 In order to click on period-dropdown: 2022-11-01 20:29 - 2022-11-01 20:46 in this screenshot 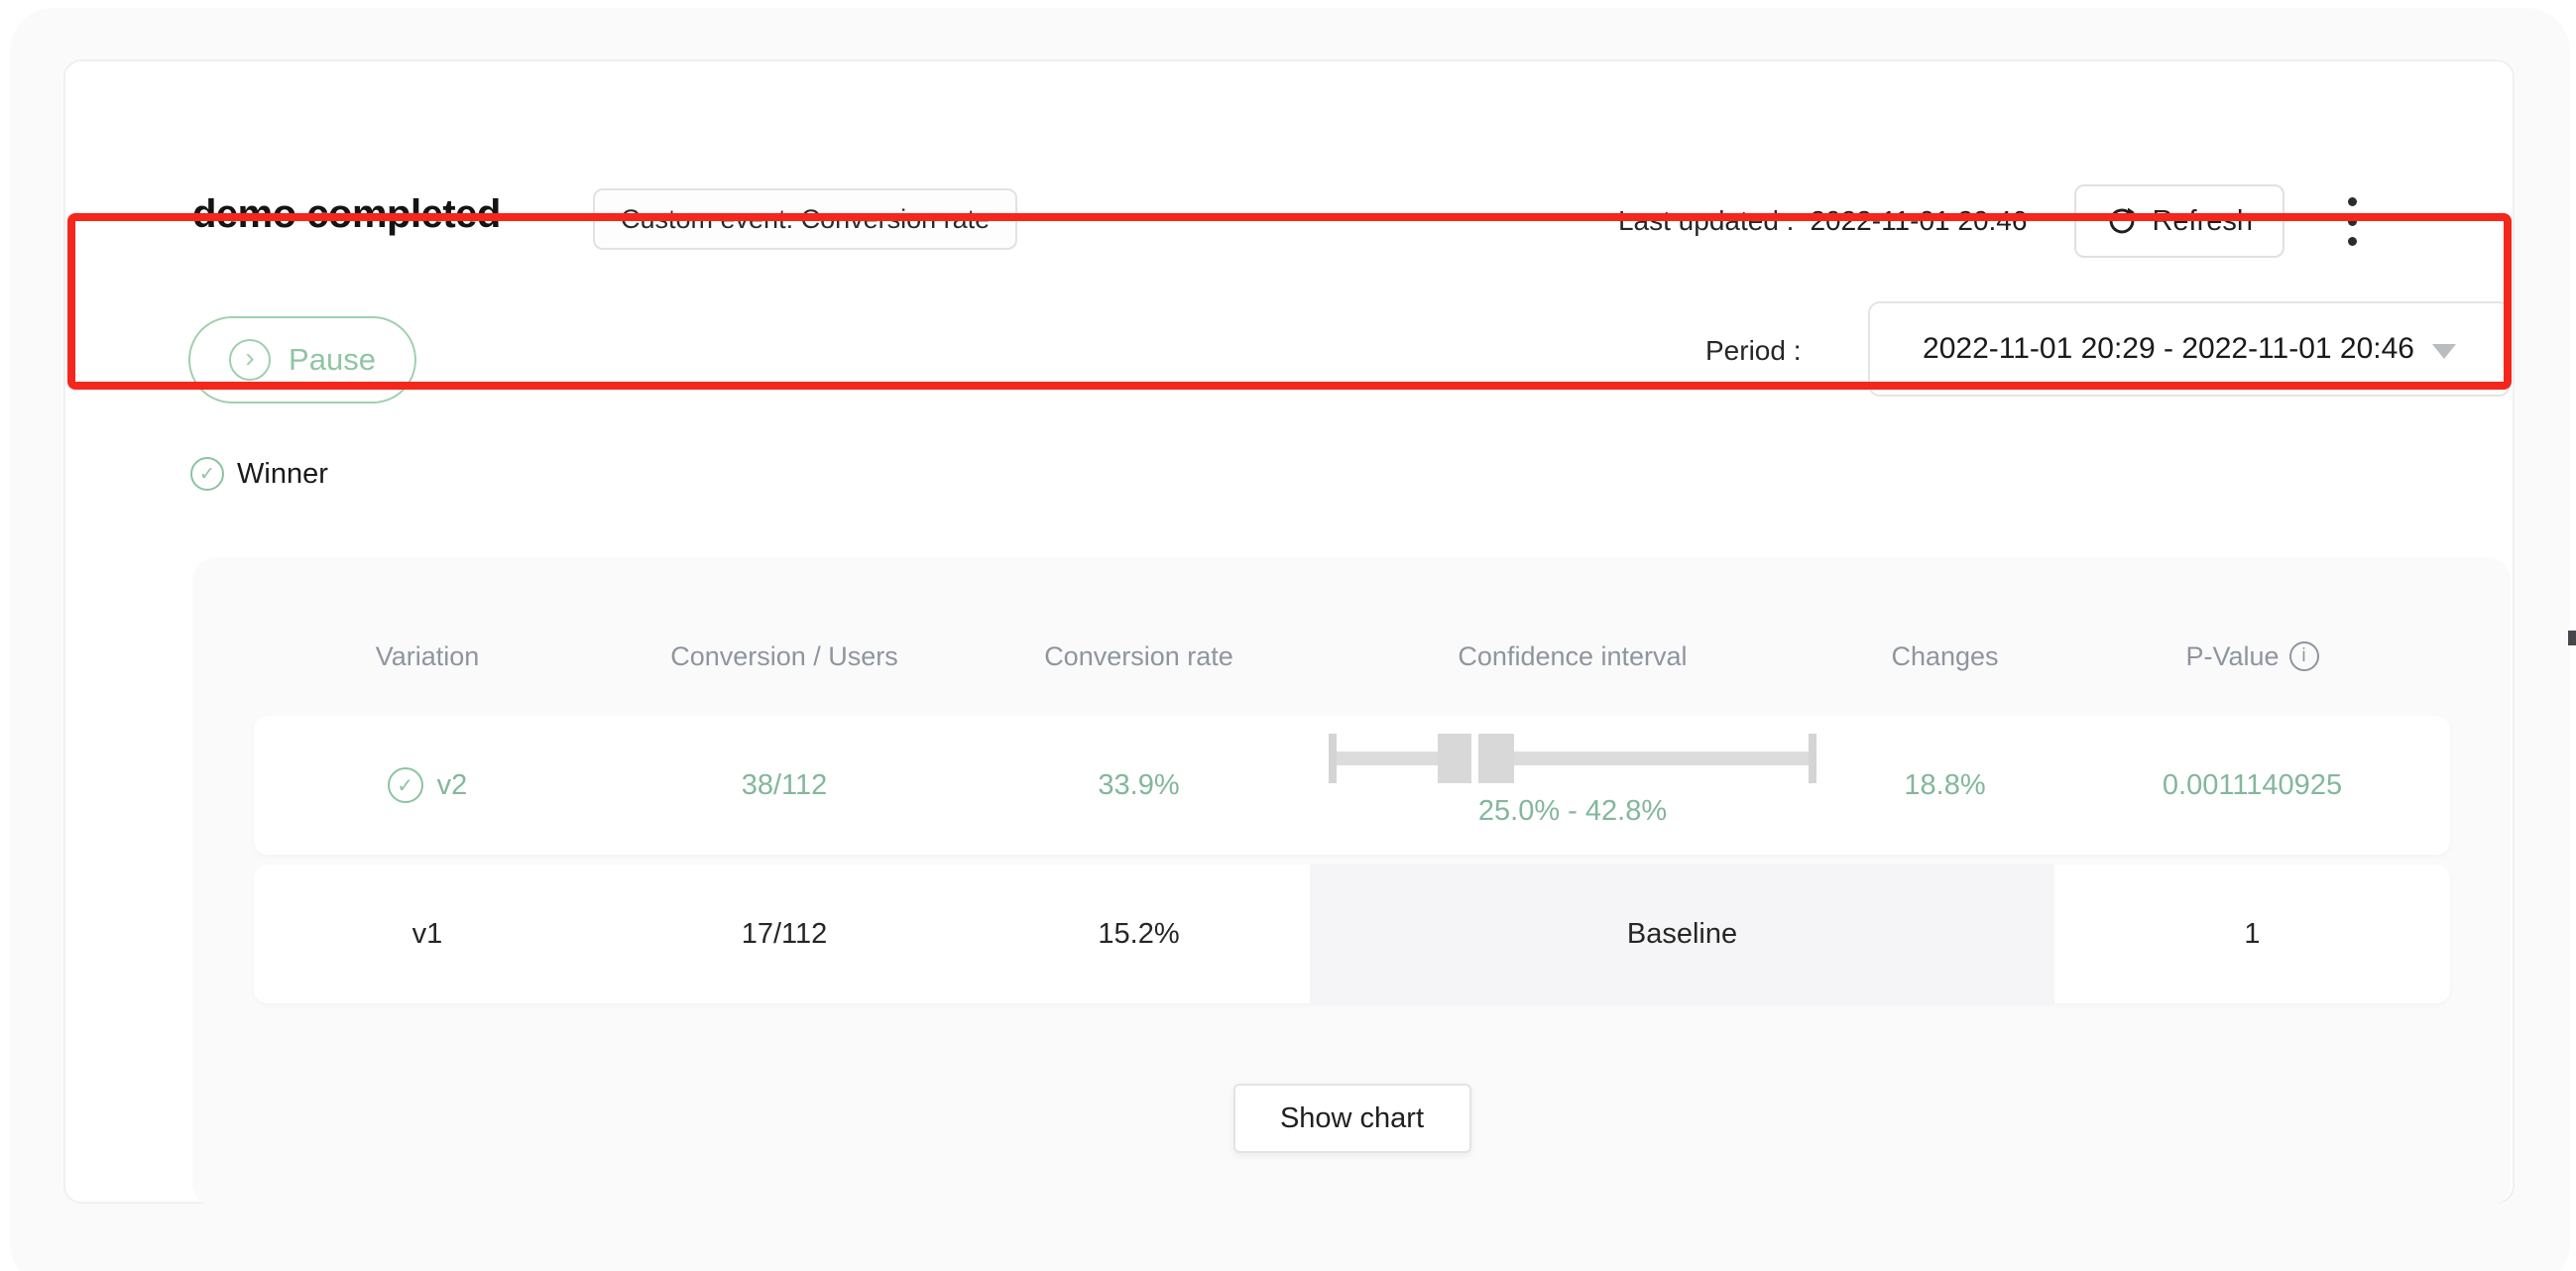, I will do `click(2189, 349)`.